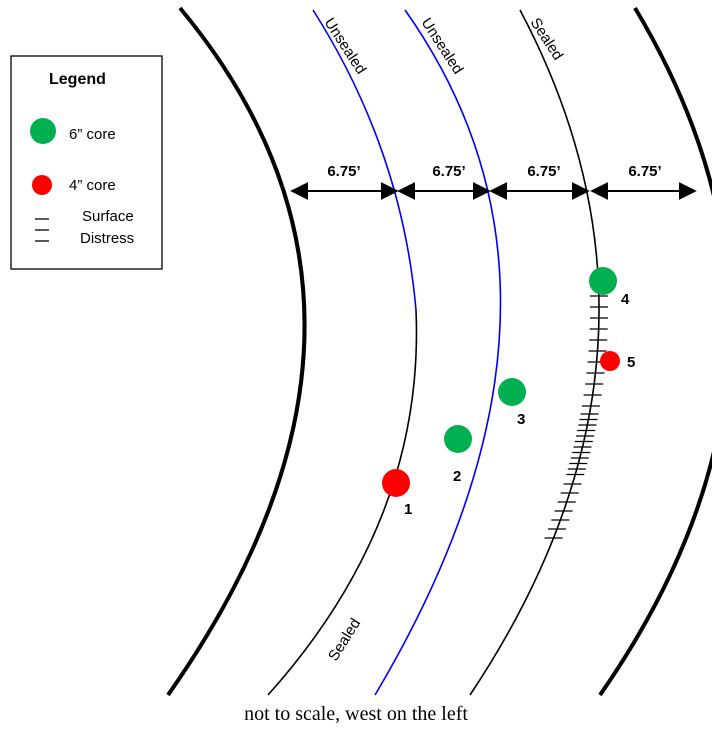 This screenshot has height=732, width=712. I want to click on legend-box, so click(86, 162).